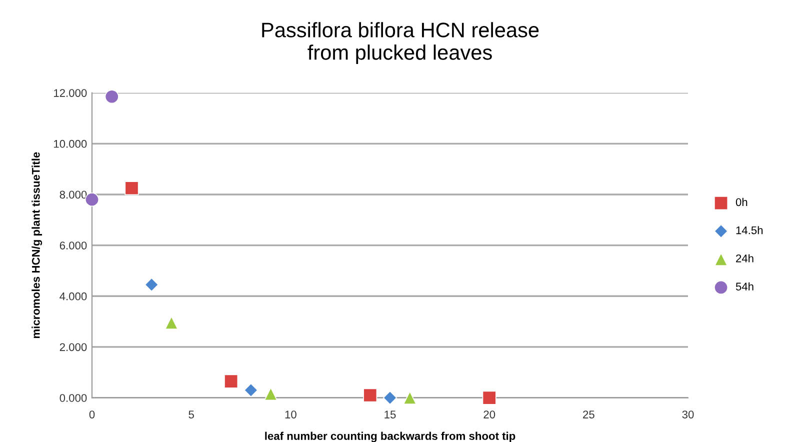  Describe the element at coordinates (70, 93) in the screenshot. I see `y-tick-label: 12.000` at that location.